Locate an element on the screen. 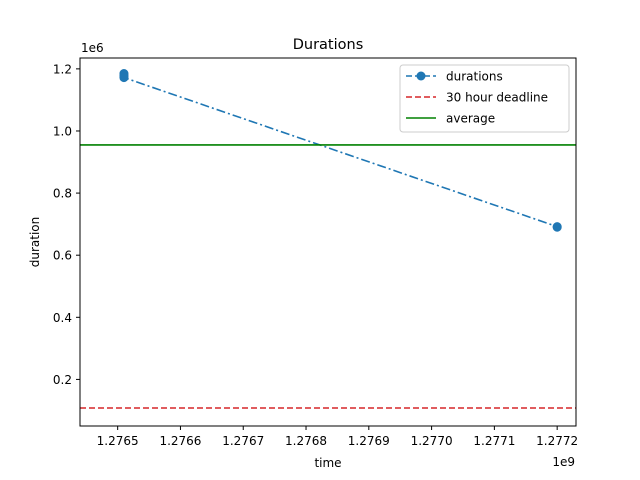 This screenshot has height=480, width=640. legend-marker is located at coordinates (421, 76).